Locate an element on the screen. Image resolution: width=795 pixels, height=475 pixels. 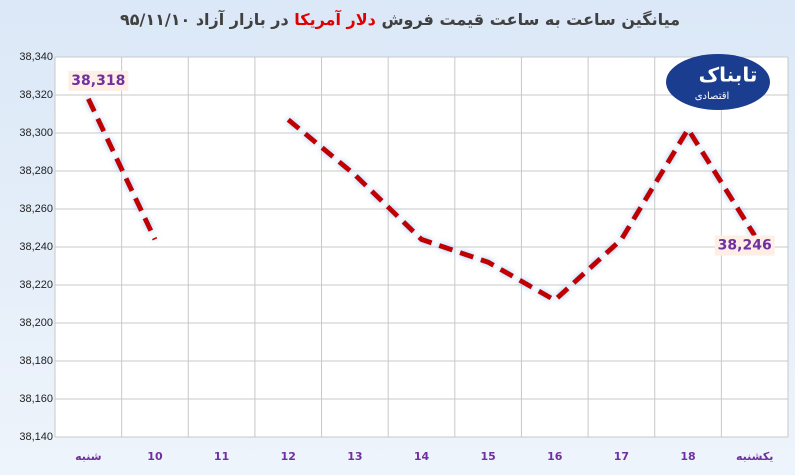
title-part: در بازار آزاد ۹۵/۱۱/۱۰ is located at coordinates (204, 19).